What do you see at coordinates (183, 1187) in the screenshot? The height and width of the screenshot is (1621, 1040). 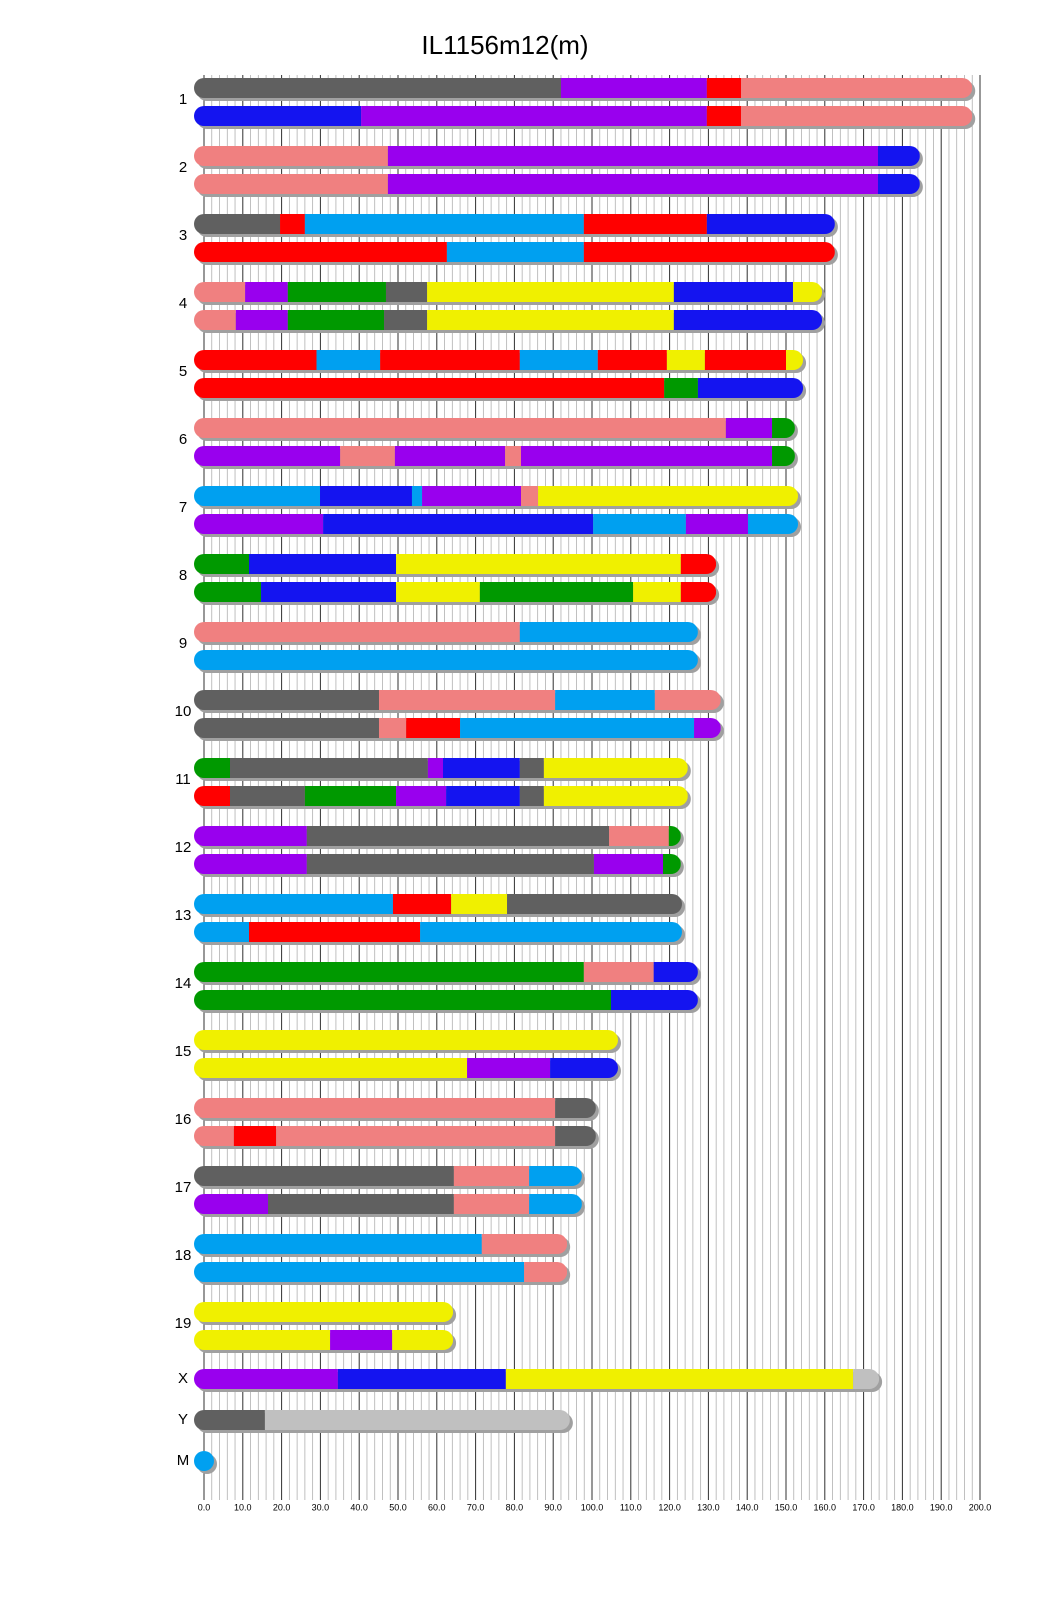 I see `chromosome-label: 17` at bounding box center [183, 1187].